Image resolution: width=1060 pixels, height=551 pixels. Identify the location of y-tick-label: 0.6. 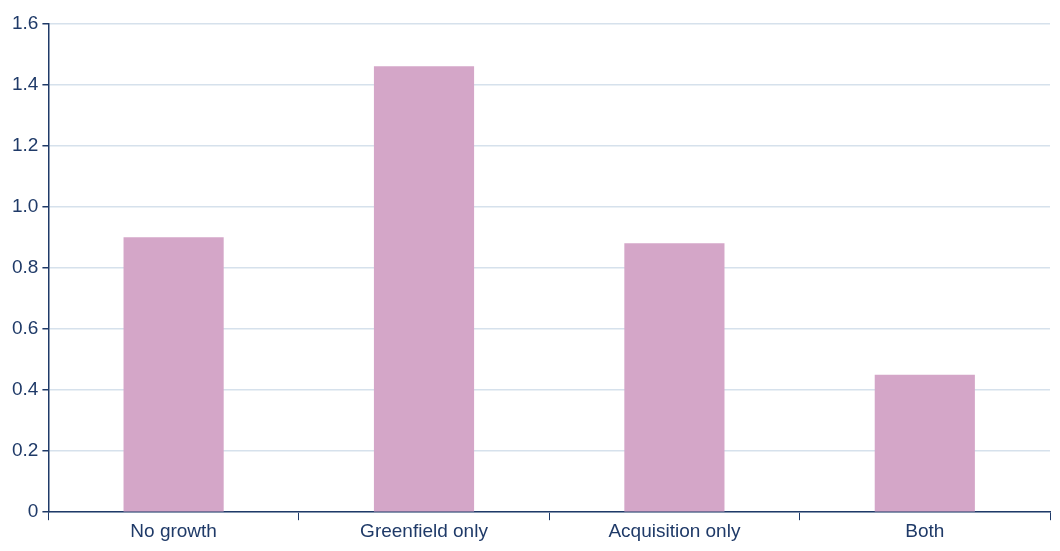
(25, 328).